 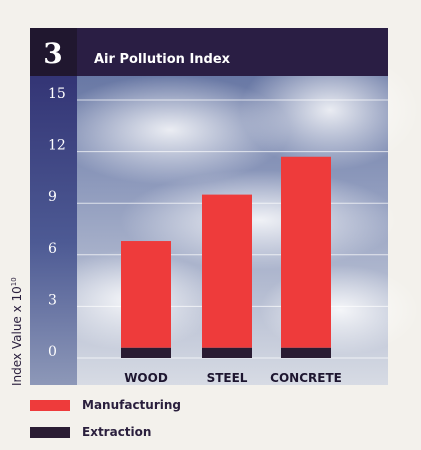 I want to click on y-axis-label: Index Value x 1010, so click(x=17, y=331).